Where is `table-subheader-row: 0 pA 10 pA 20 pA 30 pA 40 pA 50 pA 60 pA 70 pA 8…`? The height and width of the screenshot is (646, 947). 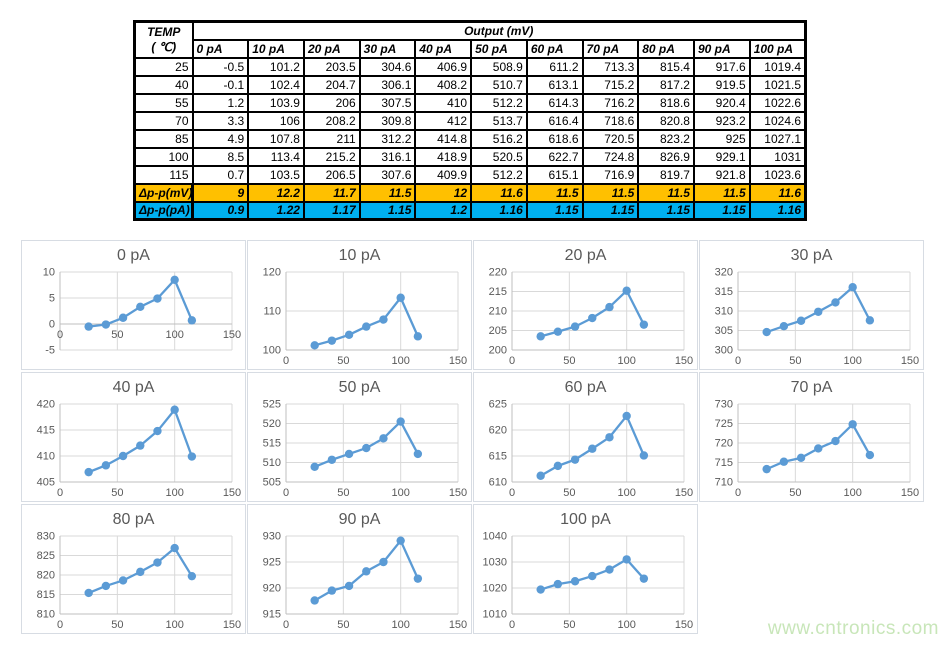 table-subheader-row: 0 pA 10 pA 20 pA 30 pA 40 pA 50 pA 60 pA 70 pA 8… is located at coordinates (471, 48).